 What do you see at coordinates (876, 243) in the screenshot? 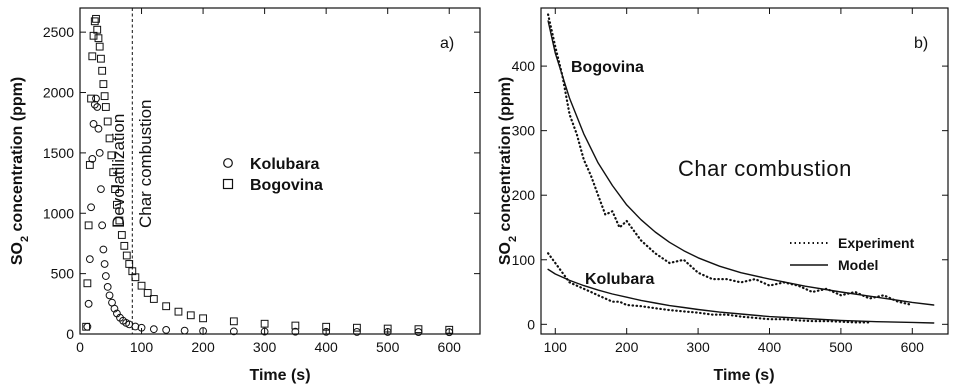
I see `legend-label-experiment: Experiment` at bounding box center [876, 243].